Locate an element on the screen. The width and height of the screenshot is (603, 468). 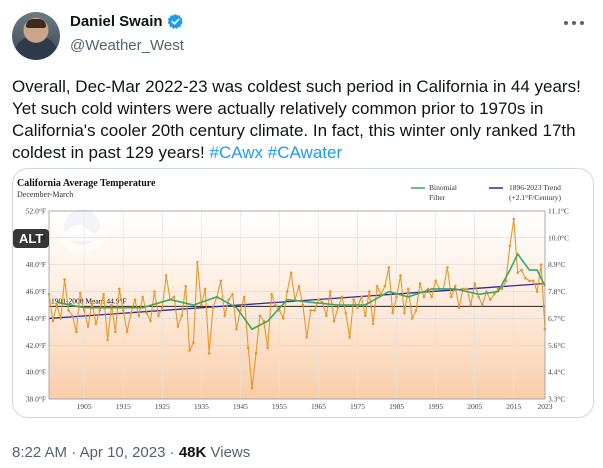
binomial-filter-line is located at coordinates (301, 291).